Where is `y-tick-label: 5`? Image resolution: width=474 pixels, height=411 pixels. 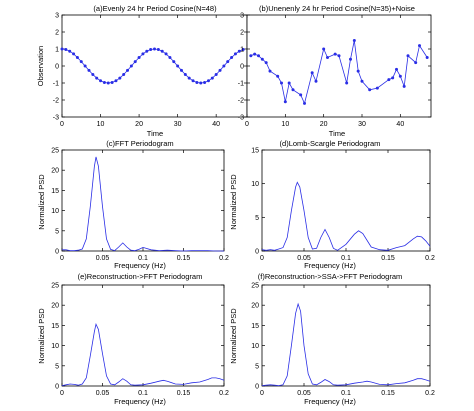
y-tick-label: 5 is located at coordinates (57, 231).